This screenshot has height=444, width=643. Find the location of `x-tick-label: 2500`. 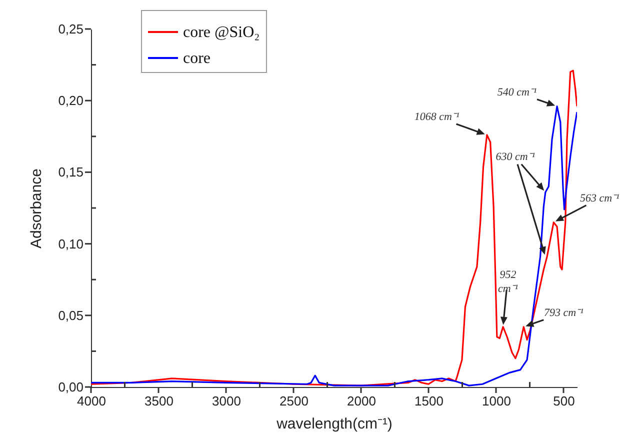

x-tick-label: 2500 is located at coordinates (294, 401).